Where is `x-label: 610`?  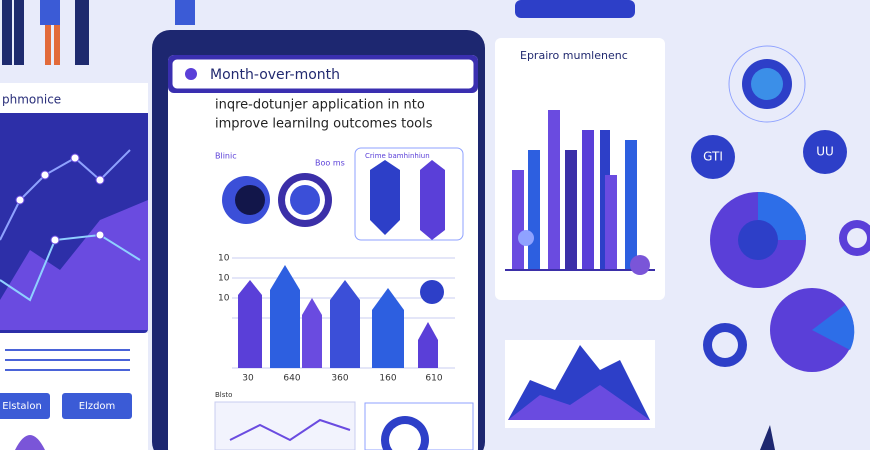
x-label: 610 is located at coordinates (433, 379).